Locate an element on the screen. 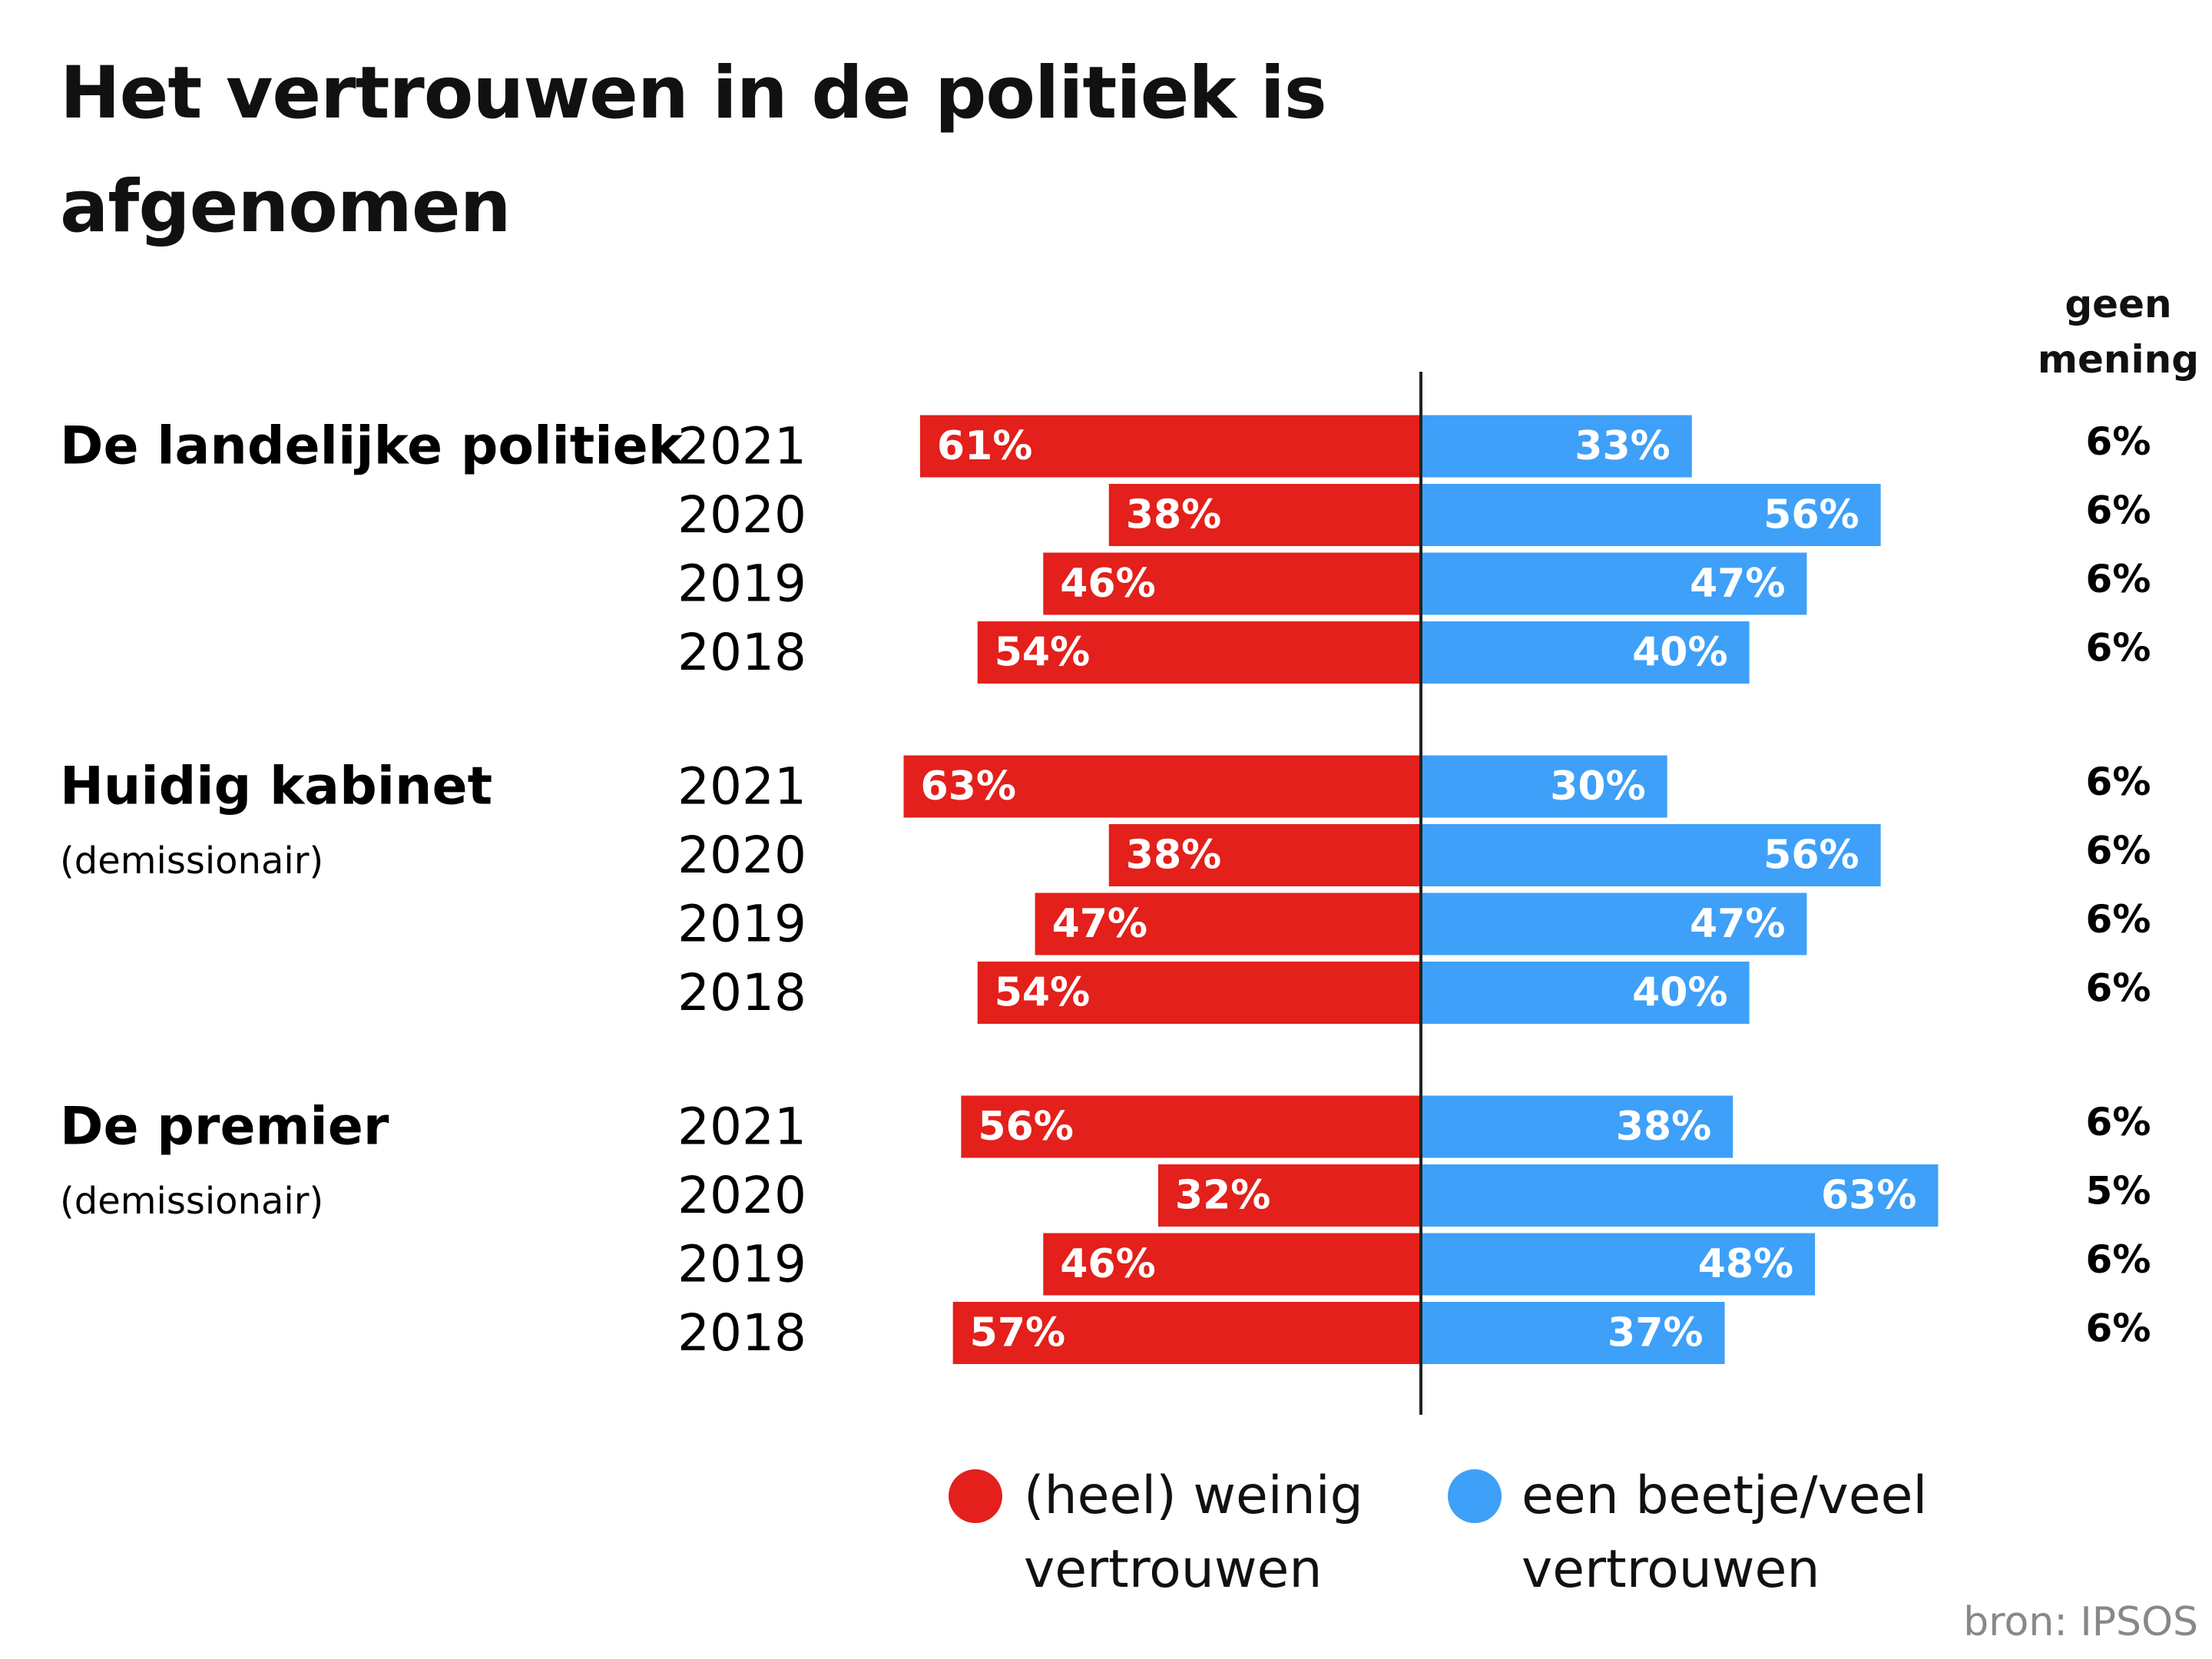  value-label: 32% is located at coordinates (1223, 1196).